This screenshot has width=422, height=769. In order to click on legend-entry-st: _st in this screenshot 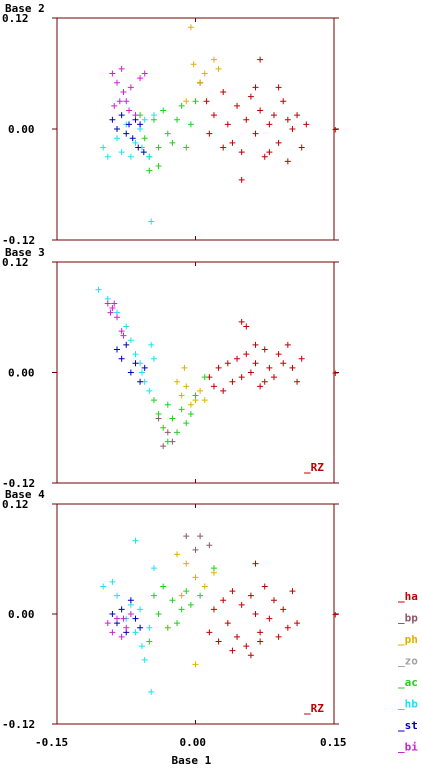, I will do `click(408, 725)`.